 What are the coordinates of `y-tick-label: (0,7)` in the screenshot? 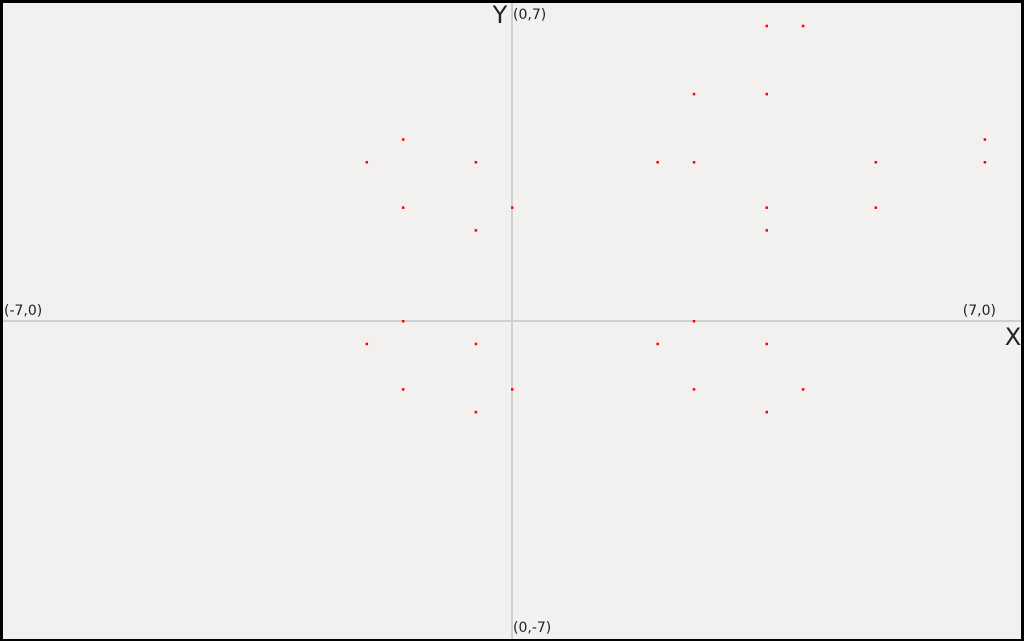 It's located at (529, 15).